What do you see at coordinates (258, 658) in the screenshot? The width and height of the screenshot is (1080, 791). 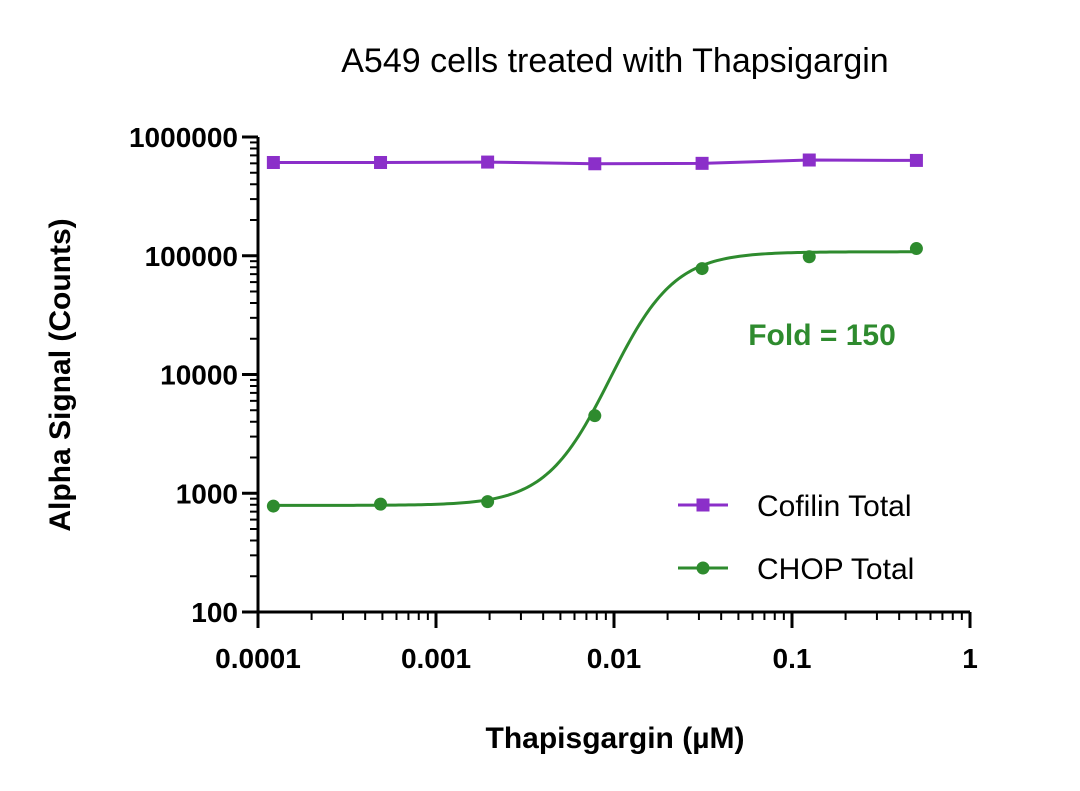 I see `x-tick-label: 0.0001` at bounding box center [258, 658].